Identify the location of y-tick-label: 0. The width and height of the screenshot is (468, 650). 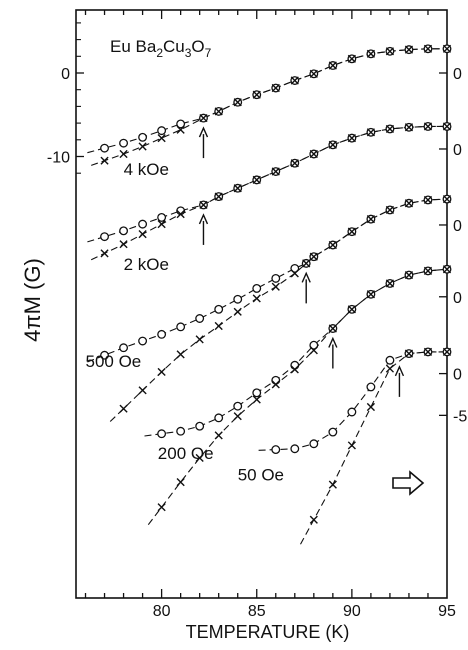
(65, 74).